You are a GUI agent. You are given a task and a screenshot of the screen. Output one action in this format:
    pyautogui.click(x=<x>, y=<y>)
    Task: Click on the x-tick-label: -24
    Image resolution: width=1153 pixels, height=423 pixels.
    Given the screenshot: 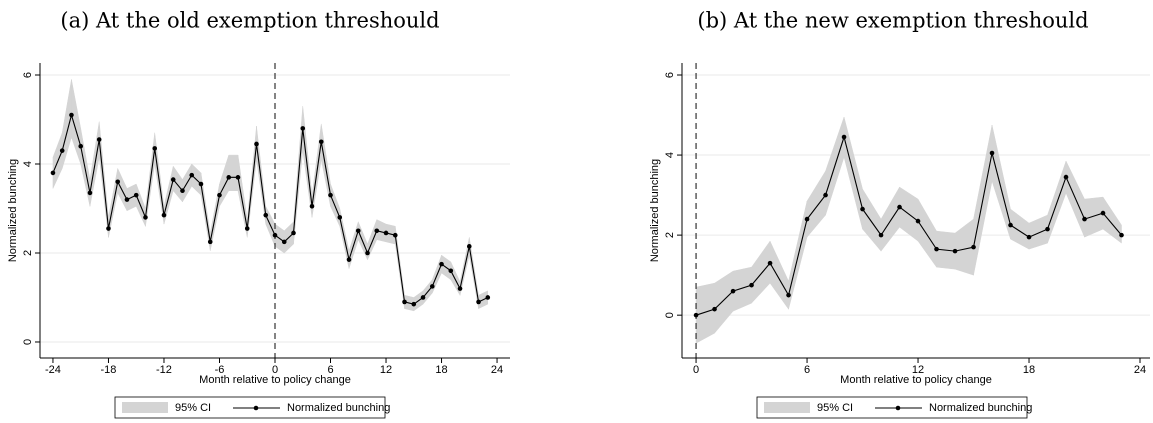 What is the action you would take?
    pyautogui.click(x=53, y=370)
    